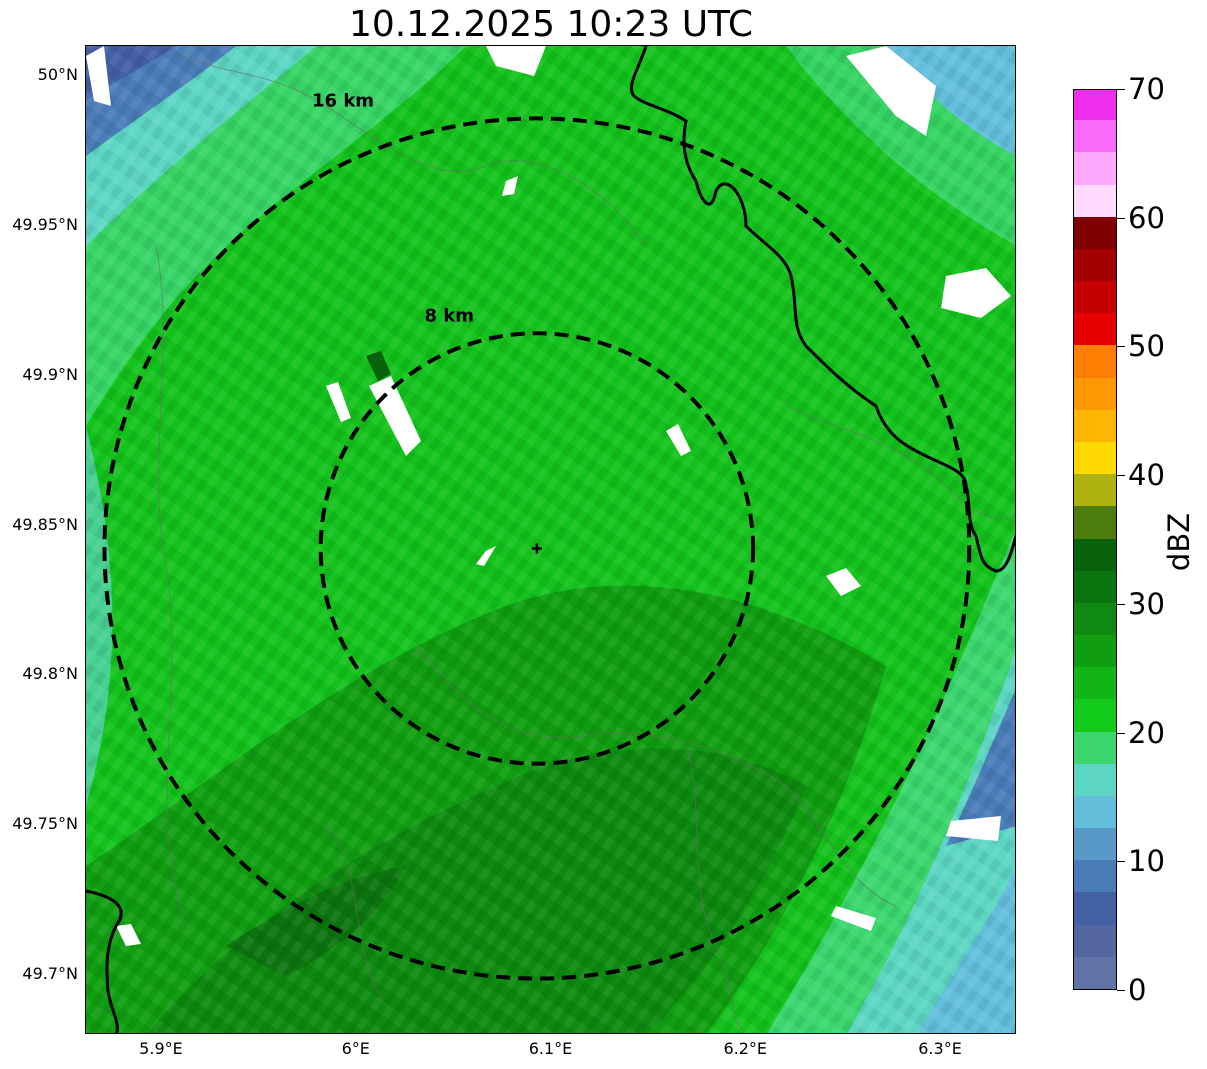  Describe the element at coordinates (940, 1048) in the screenshot. I see `lon-tick-label: 6.3°E` at that location.